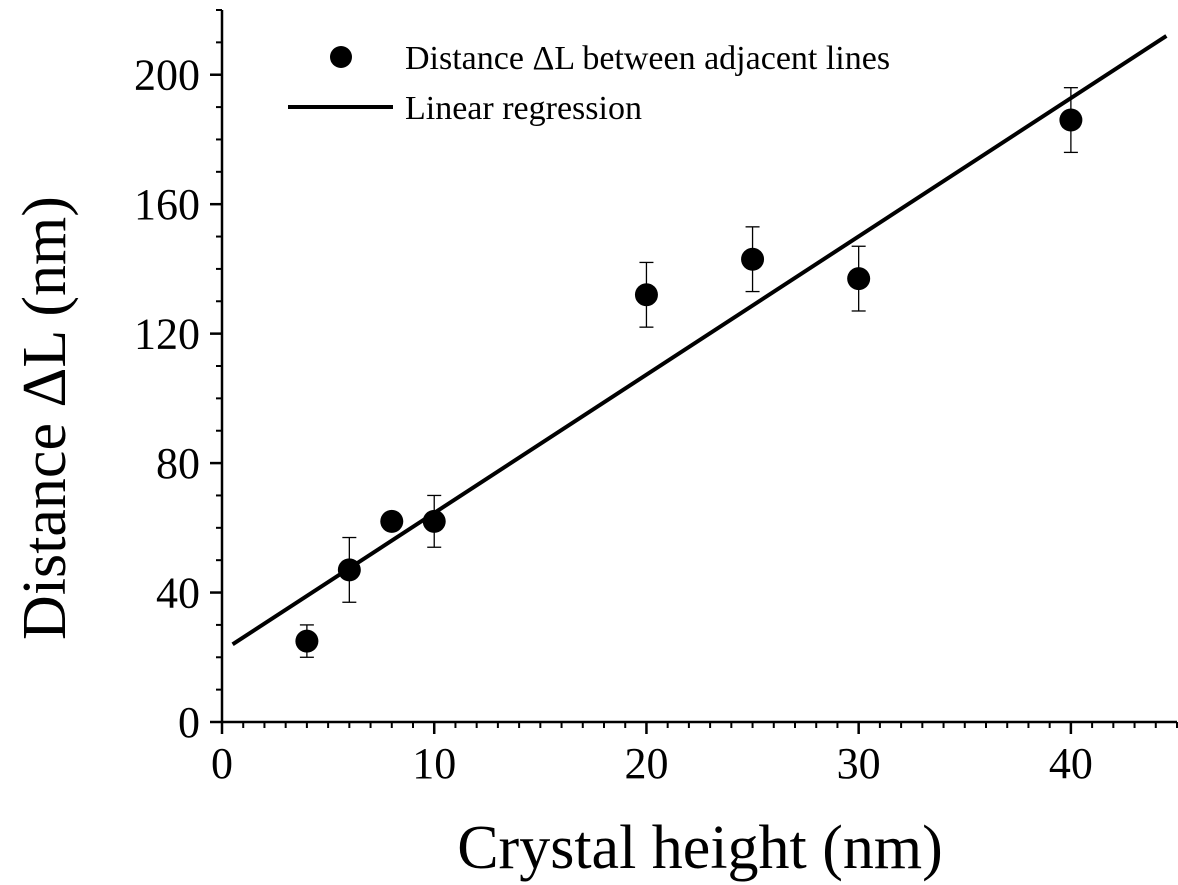 The image size is (1178, 885). What do you see at coordinates (167, 399) in the screenshot?
I see `y-tick-labels: 0 40 80 120 160 200` at bounding box center [167, 399].